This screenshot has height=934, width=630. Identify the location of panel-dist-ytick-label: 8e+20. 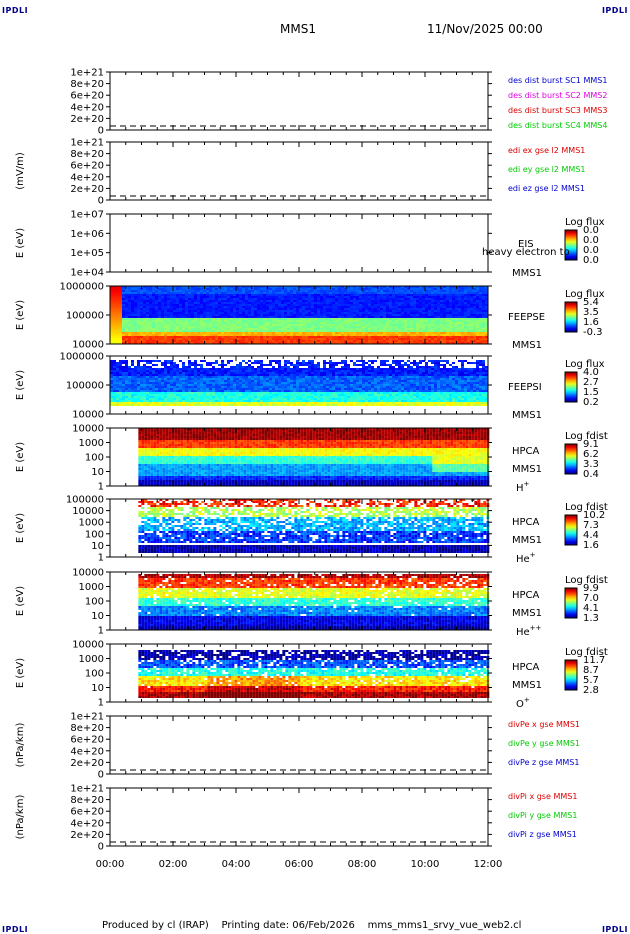
(87, 84).